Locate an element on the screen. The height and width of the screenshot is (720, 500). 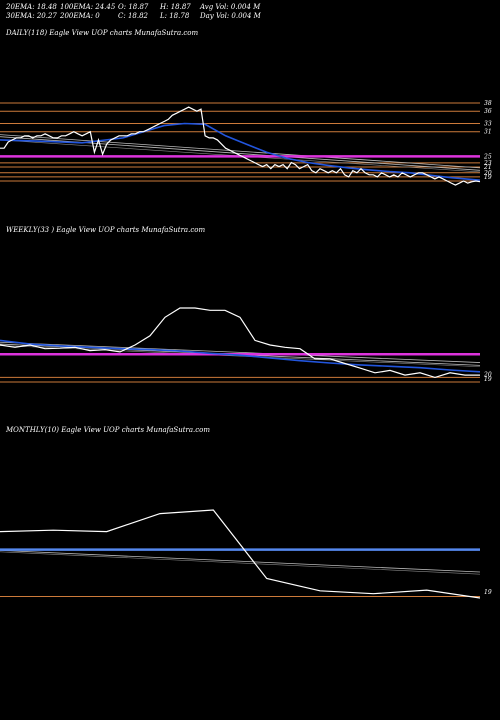
weekly-ema-line is located at coordinates (240, 356).